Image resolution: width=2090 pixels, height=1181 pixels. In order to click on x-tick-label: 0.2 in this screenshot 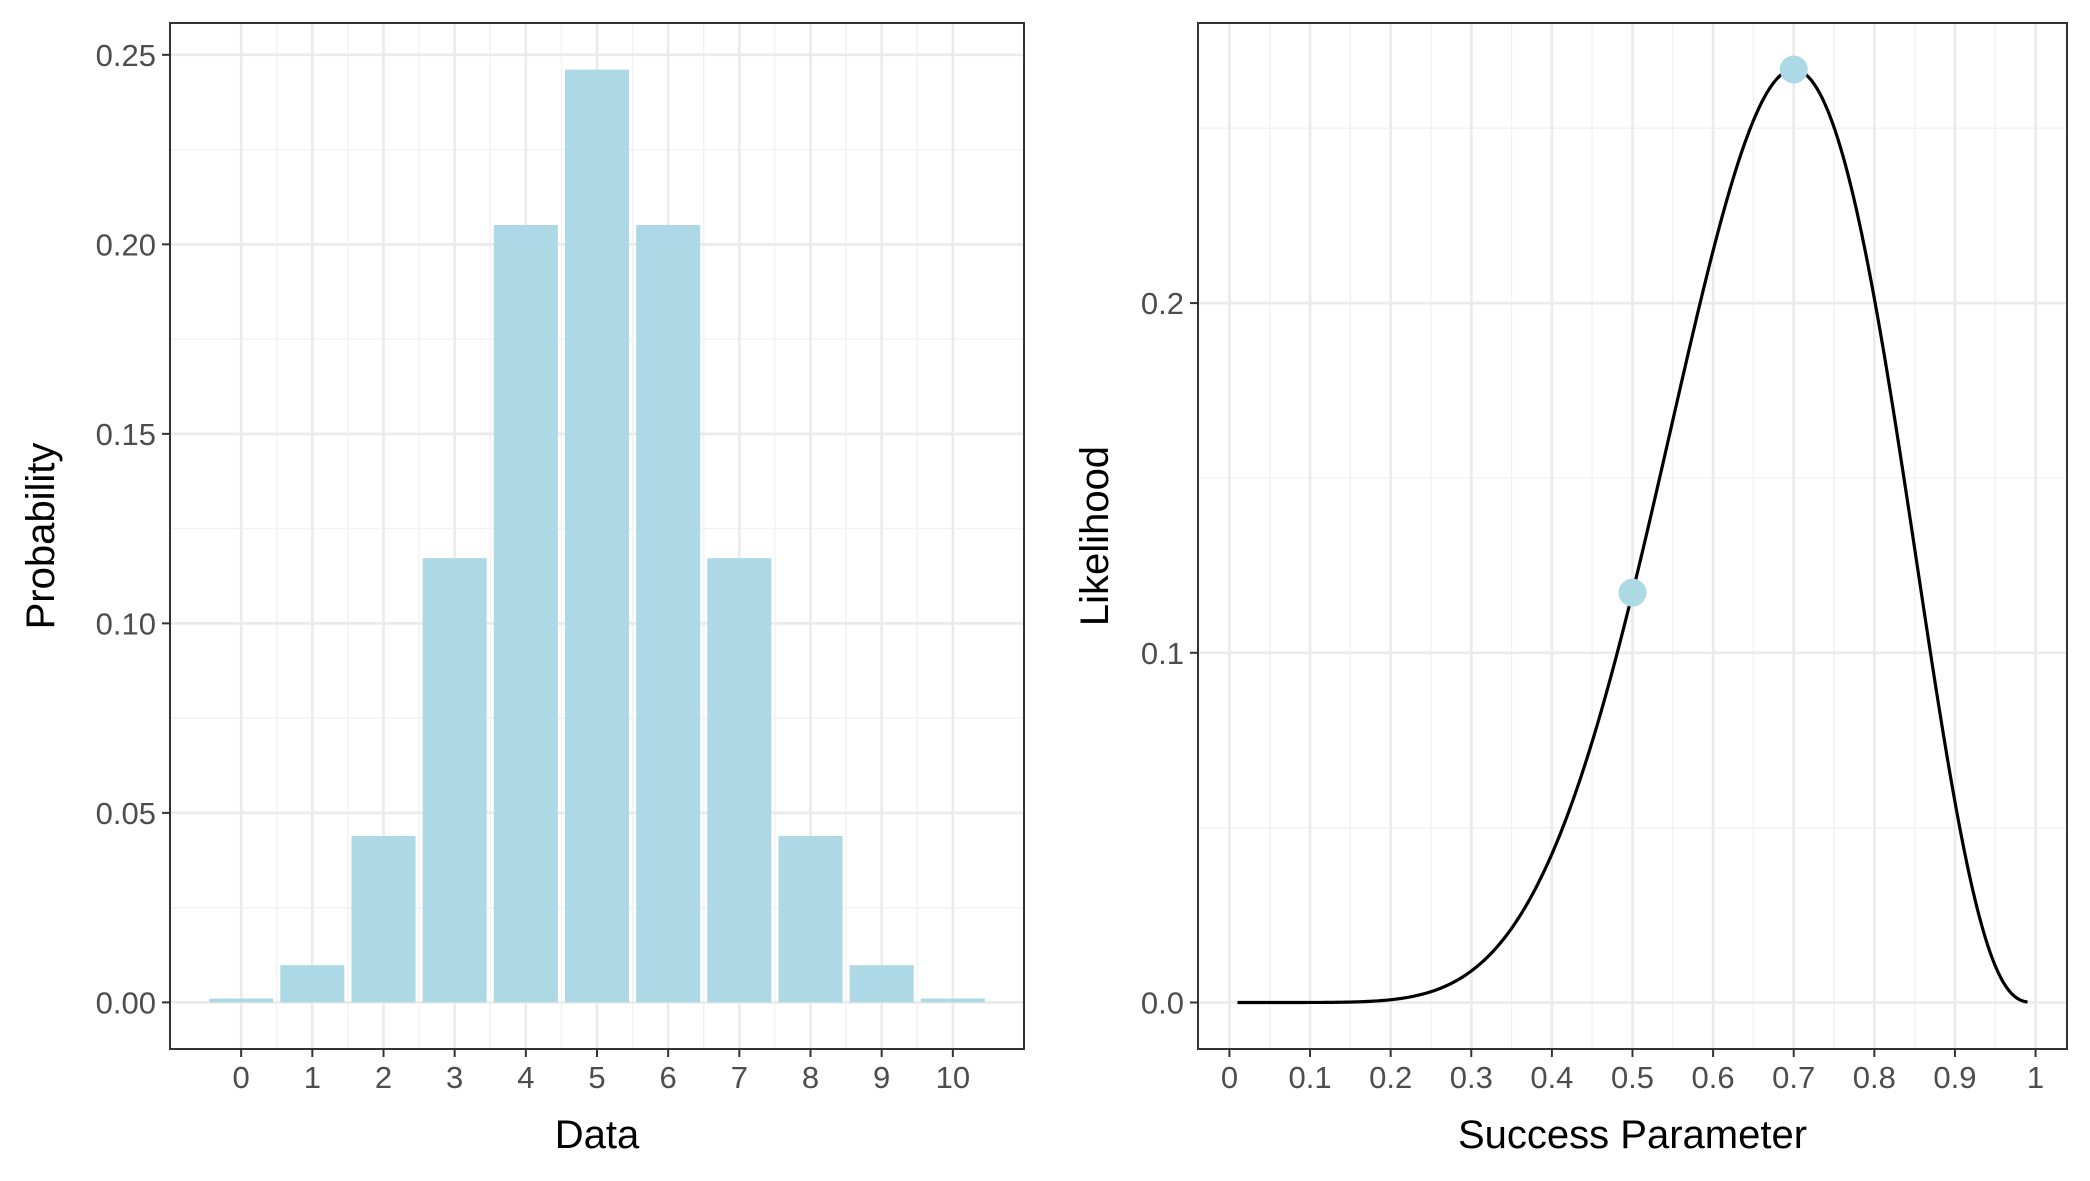, I will do `click(1390, 1077)`.